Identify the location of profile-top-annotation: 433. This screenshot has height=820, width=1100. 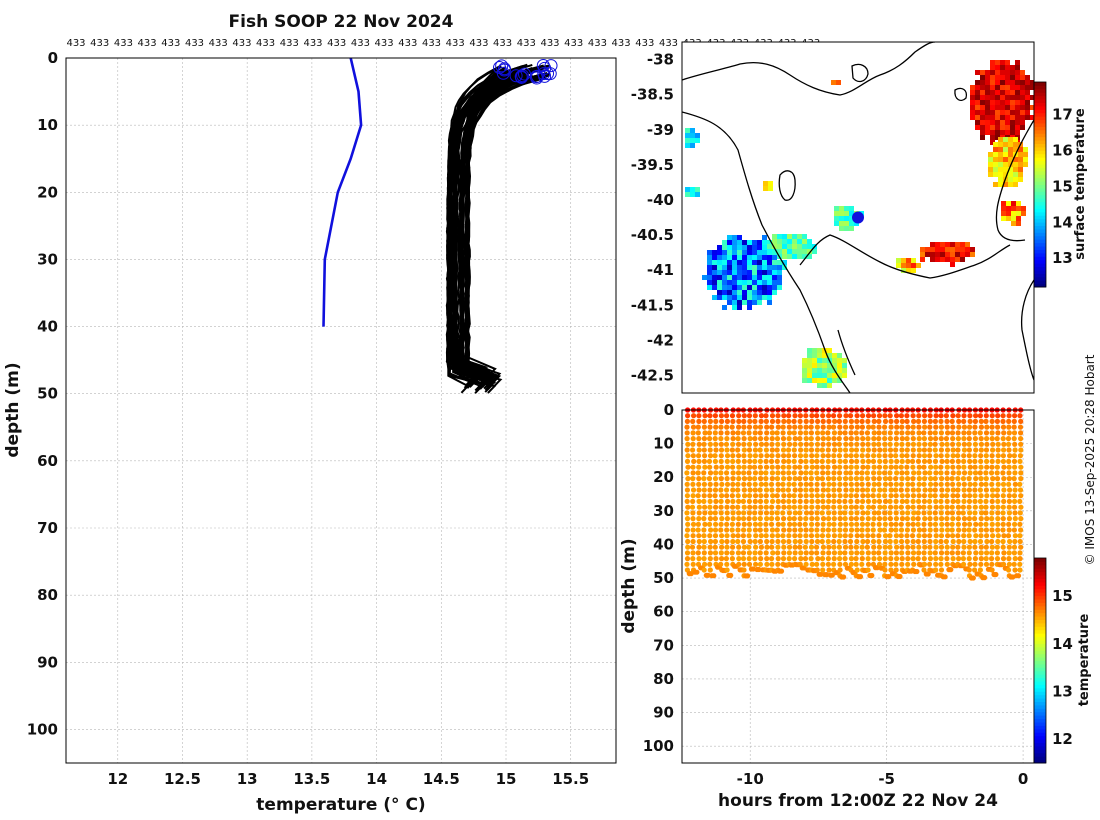
(478, 43).